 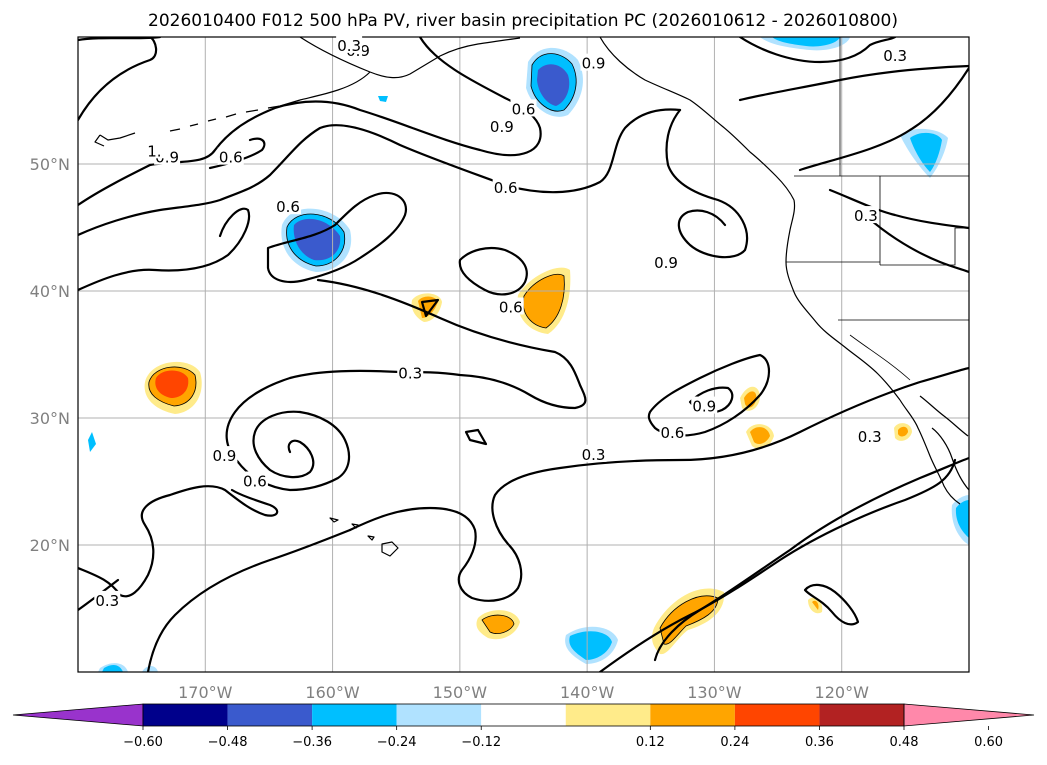 What do you see at coordinates (397, 742) in the screenshot?
I see `colorbar-tick-label-3: −0.24` at bounding box center [397, 742].